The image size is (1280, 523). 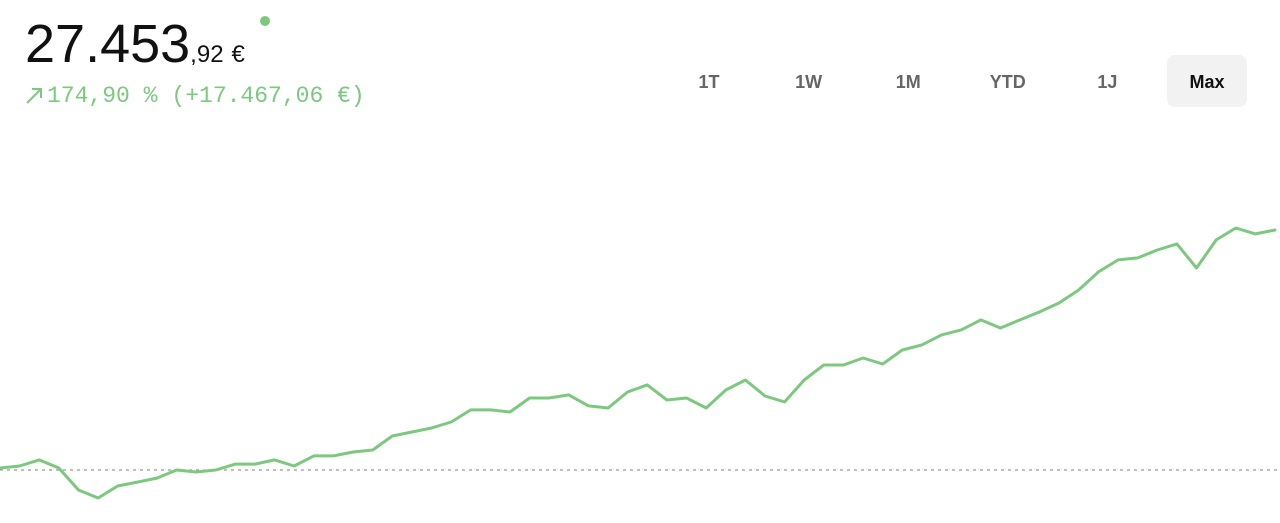 I want to click on button-label: YTD, so click(x=1008, y=82).